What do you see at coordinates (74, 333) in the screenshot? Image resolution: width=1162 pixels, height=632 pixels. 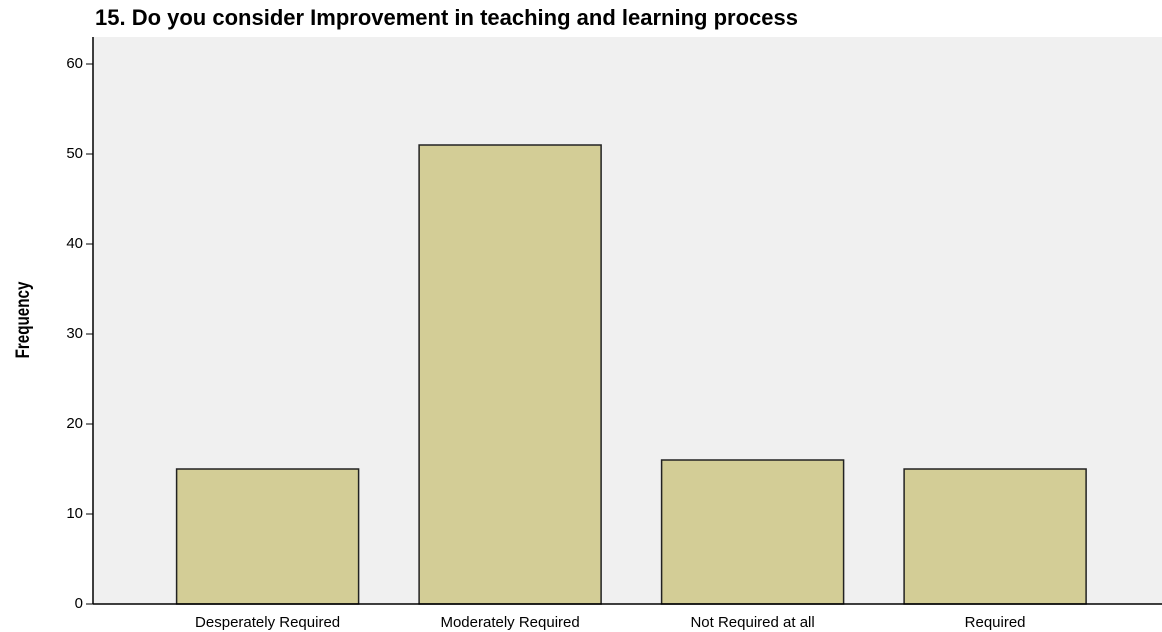 I see `y-tick-label: 30` at bounding box center [74, 333].